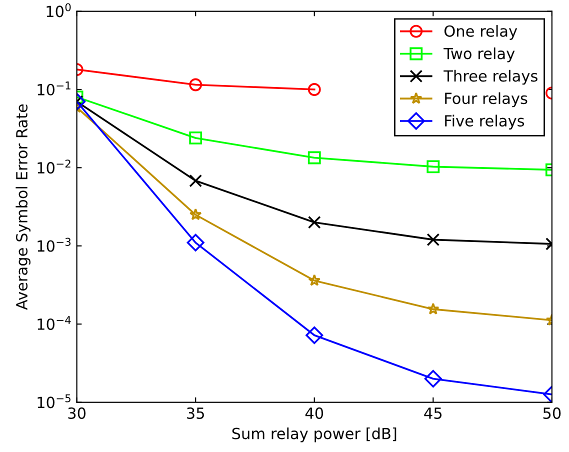 The image size is (569, 452). I want to click on legend-label: Four relays, so click(486, 100).